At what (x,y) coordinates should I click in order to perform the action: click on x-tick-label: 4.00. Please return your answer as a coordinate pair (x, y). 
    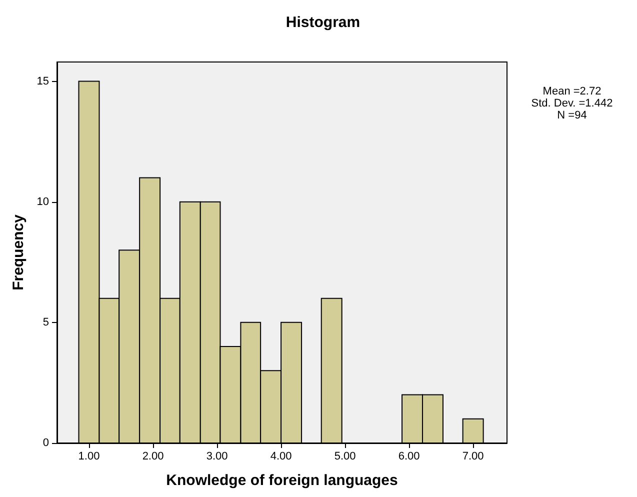
    Looking at the image, I should click on (281, 456).